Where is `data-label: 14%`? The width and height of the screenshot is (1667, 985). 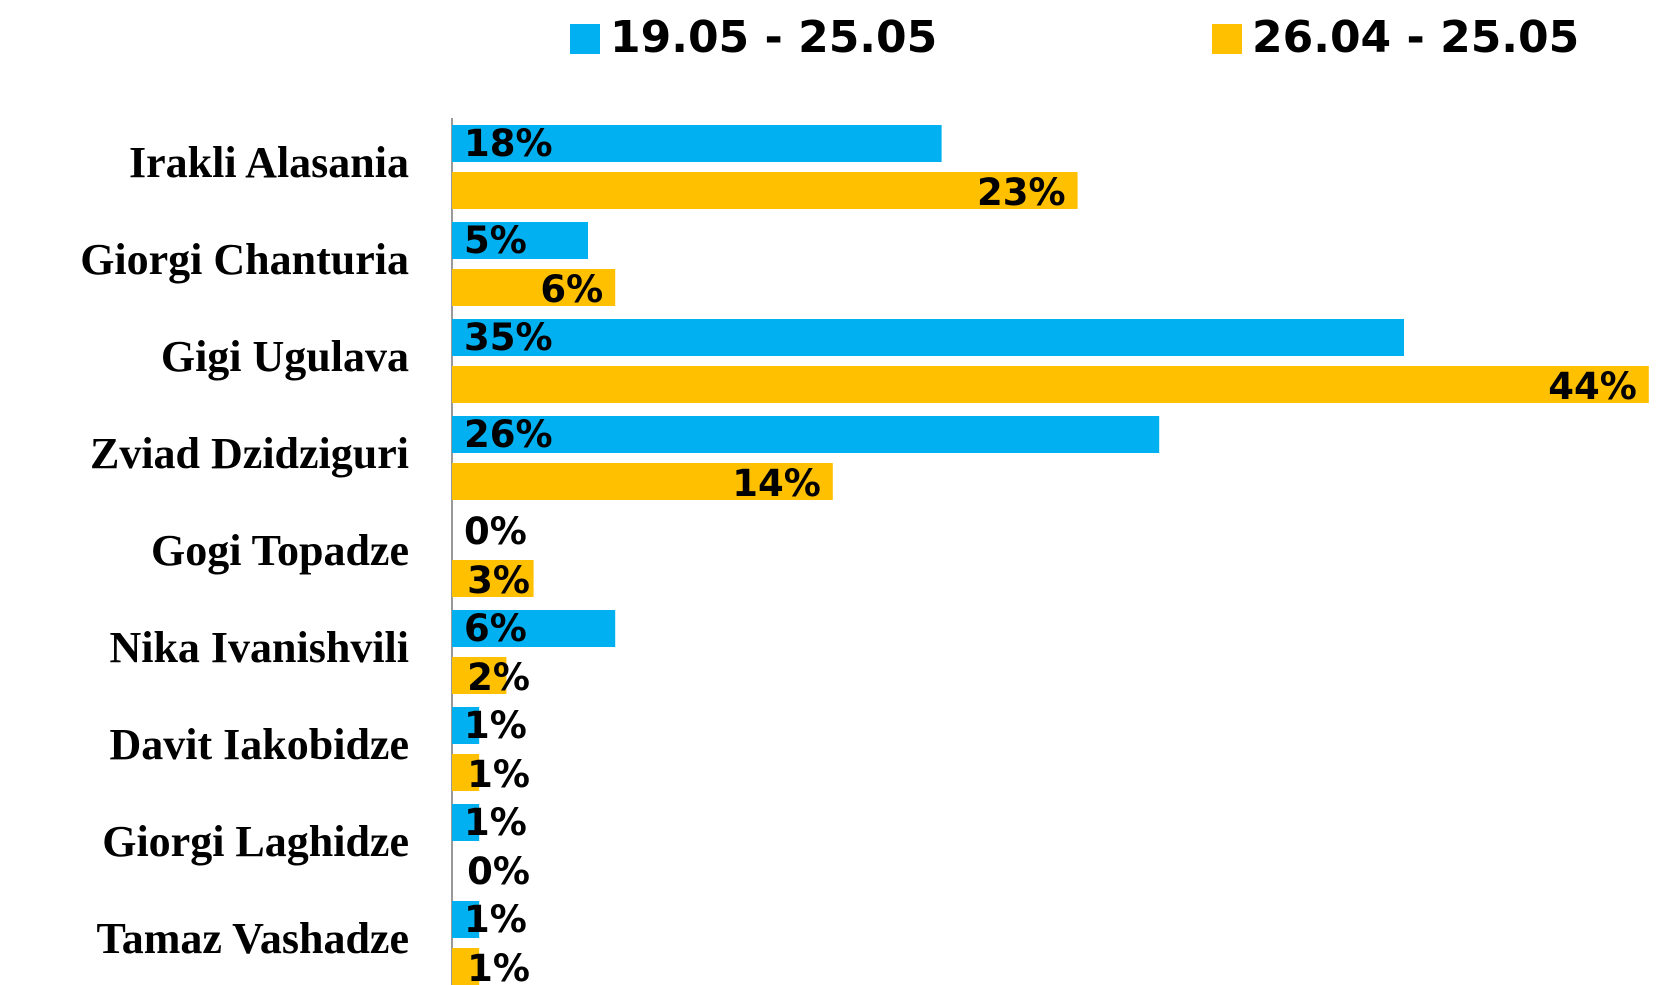
data-label: 14% is located at coordinates (776, 483).